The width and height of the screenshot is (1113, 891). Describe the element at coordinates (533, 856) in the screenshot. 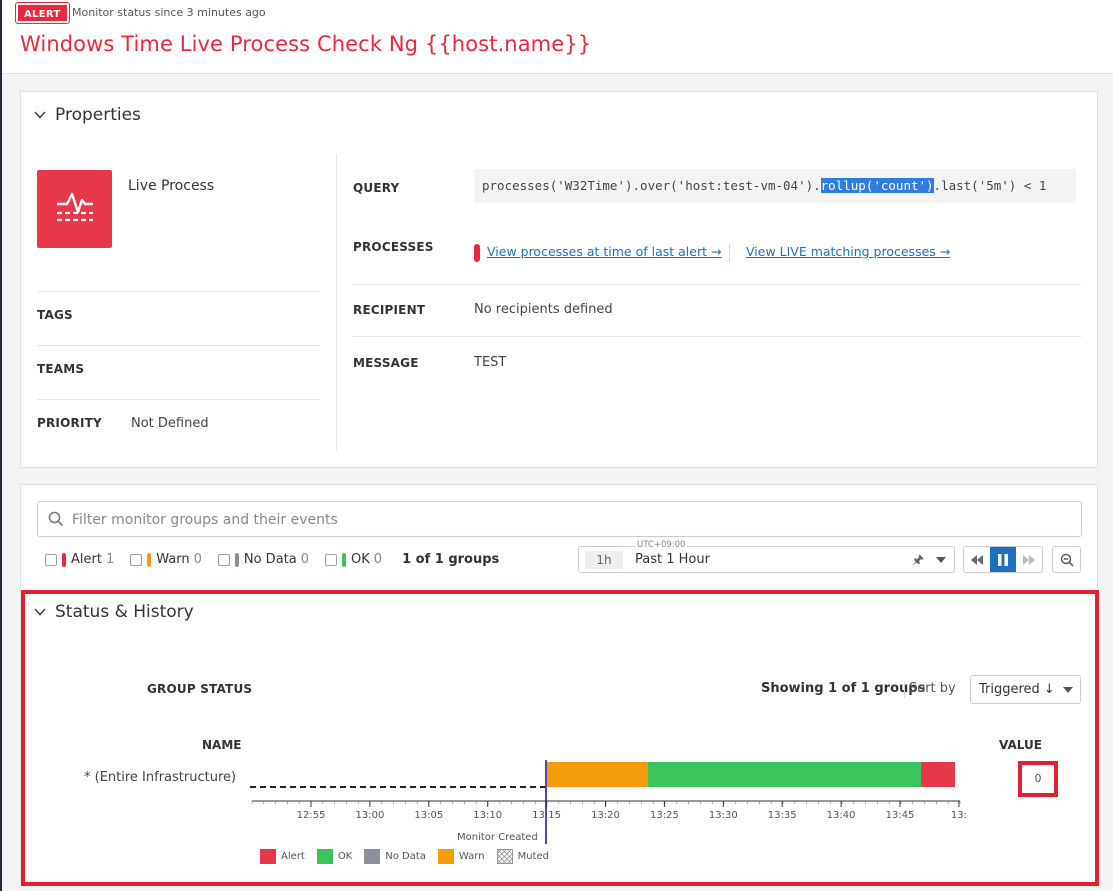

I see `legend-label: Muted` at that location.